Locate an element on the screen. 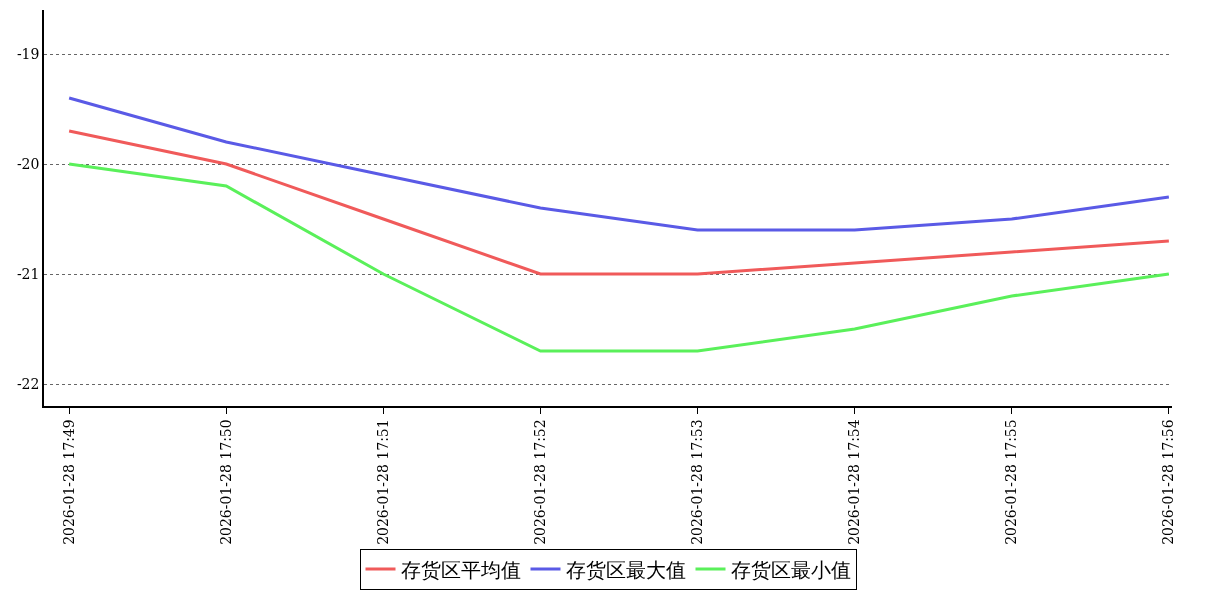 The height and width of the screenshot is (600, 1207). y-tick-label: -19 is located at coordinates (28, 53).